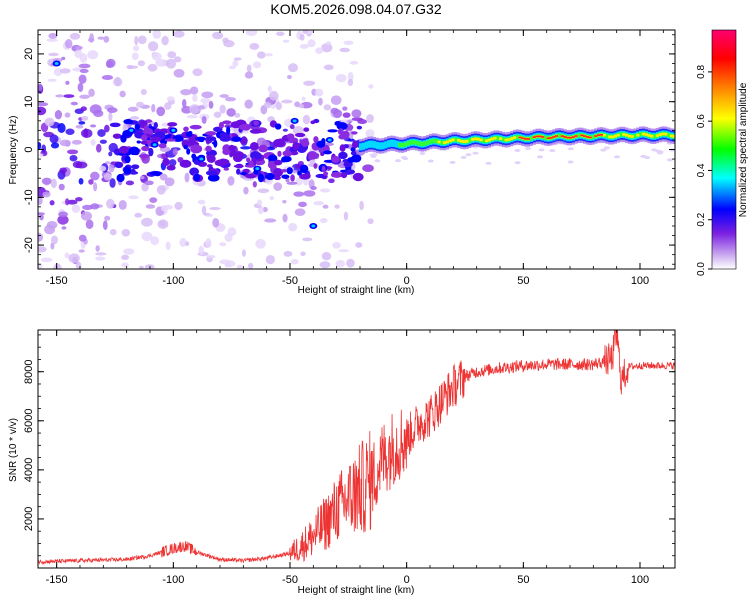 The width and height of the screenshot is (750, 600). I want to click on spectrogram-xtick-label: -100, so click(173, 281).